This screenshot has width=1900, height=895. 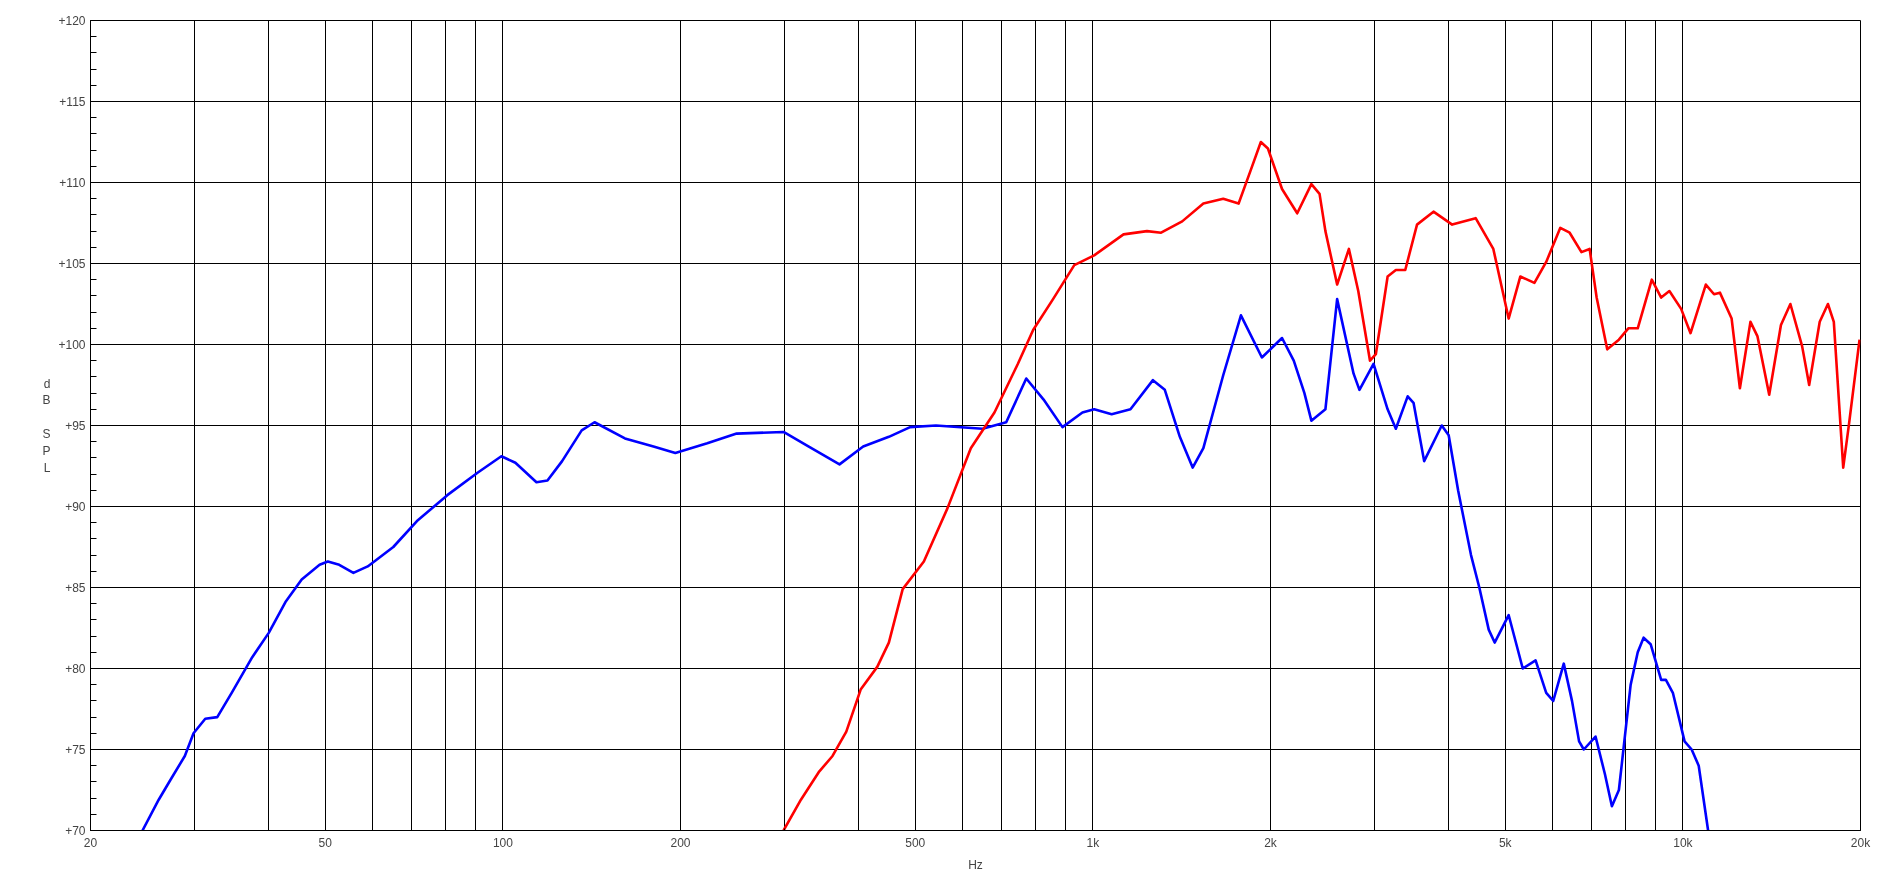 What do you see at coordinates (72, 21) in the screenshot?
I see `y-tick-label: +120` at bounding box center [72, 21].